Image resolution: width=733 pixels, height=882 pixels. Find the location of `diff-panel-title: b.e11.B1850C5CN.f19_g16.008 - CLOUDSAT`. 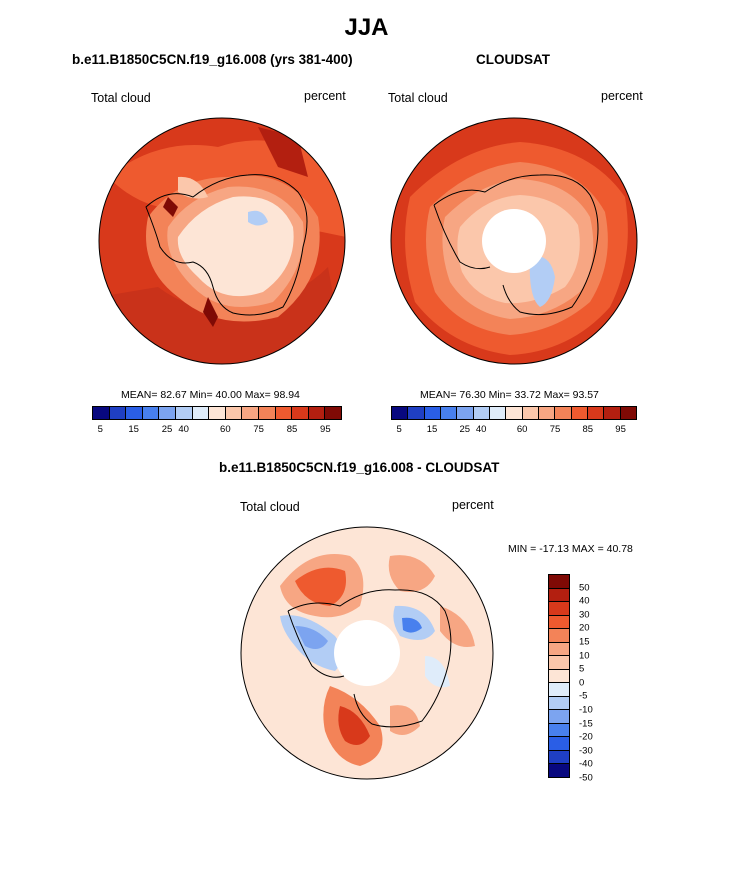

diff-panel-title: b.e11.B1850C5CN.f19_g16.008 - CLOUDSAT is located at coordinates (359, 467).